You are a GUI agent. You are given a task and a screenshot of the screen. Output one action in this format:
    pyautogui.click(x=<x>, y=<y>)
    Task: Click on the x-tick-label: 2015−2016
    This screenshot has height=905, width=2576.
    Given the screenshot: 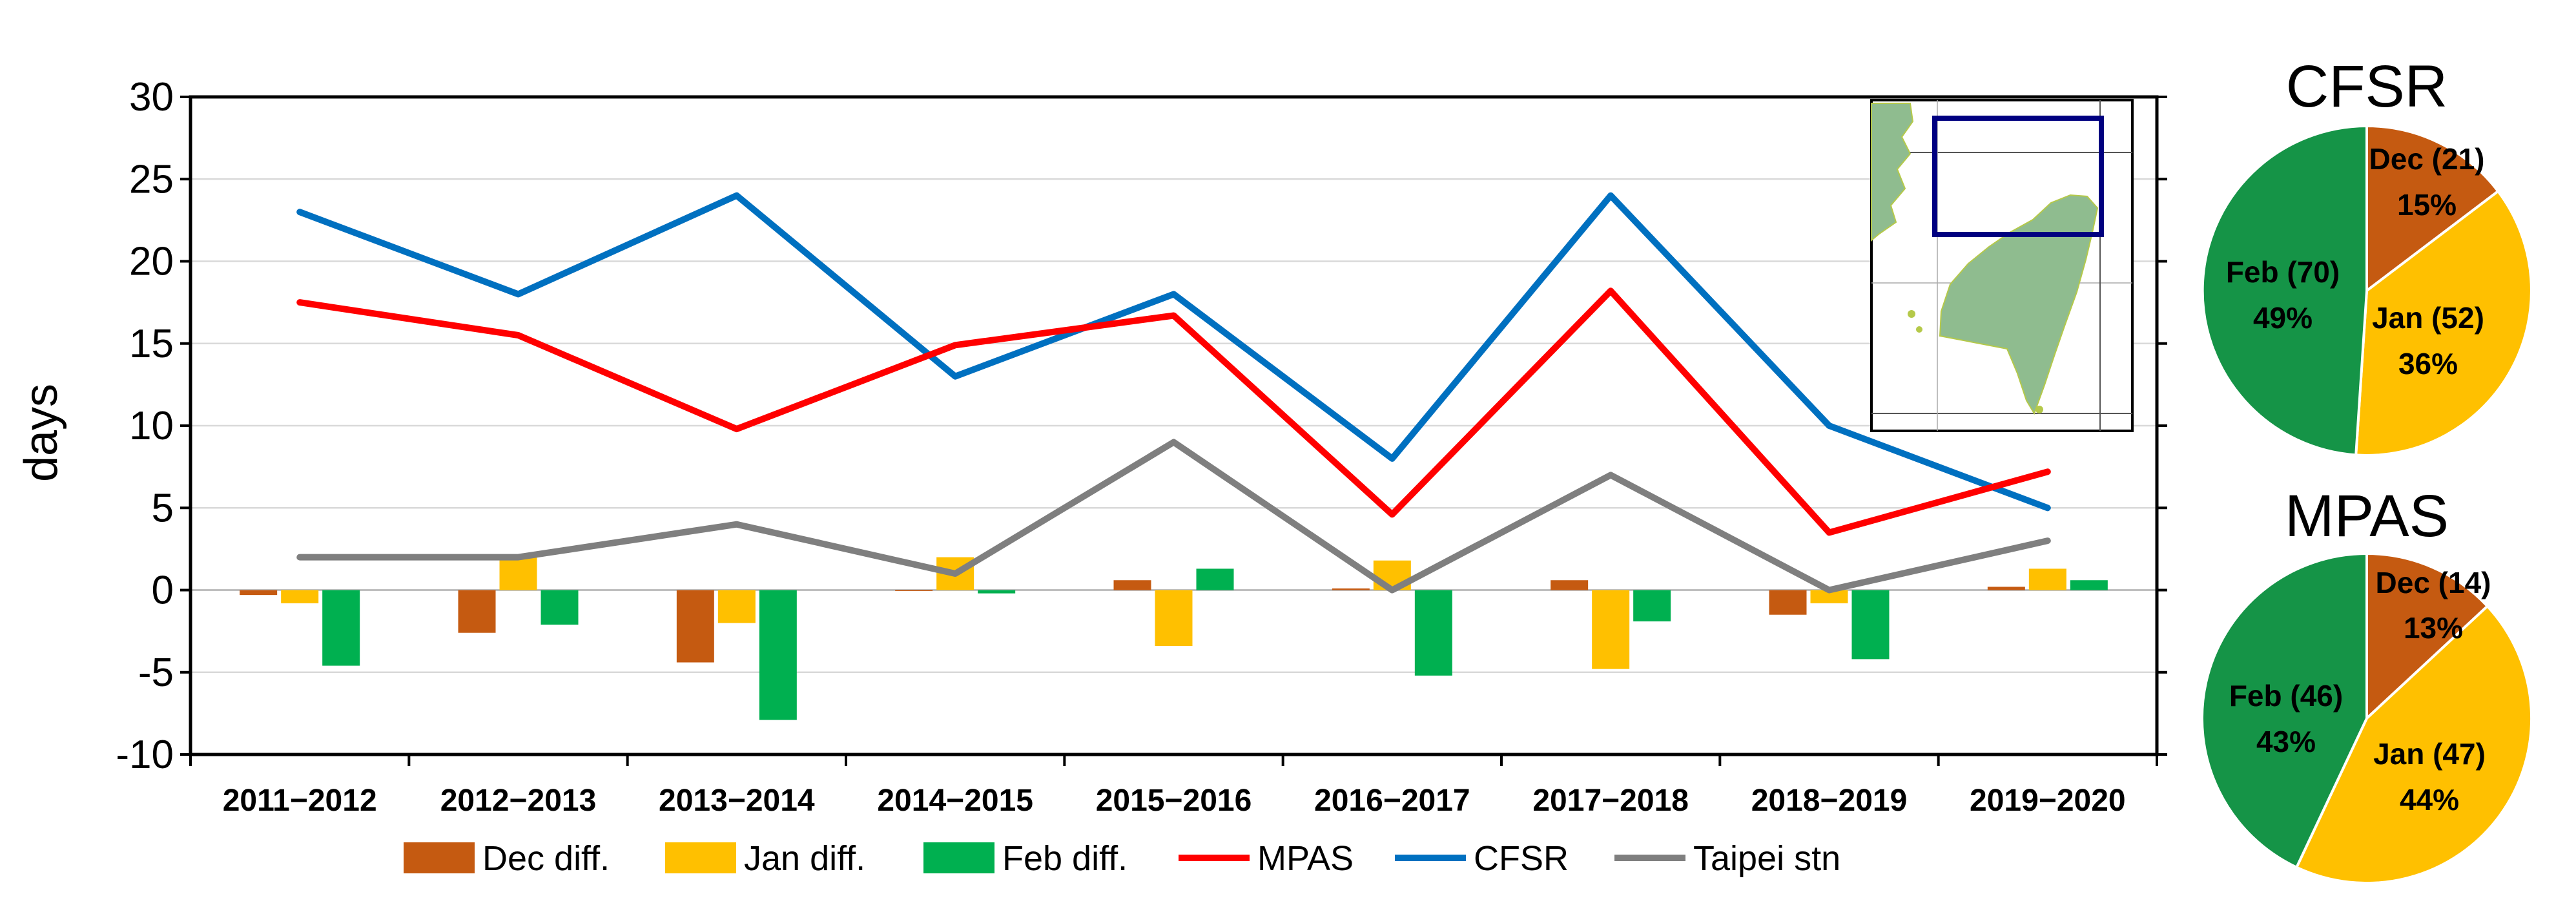 What is the action you would take?
    pyautogui.click(x=1174, y=801)
    